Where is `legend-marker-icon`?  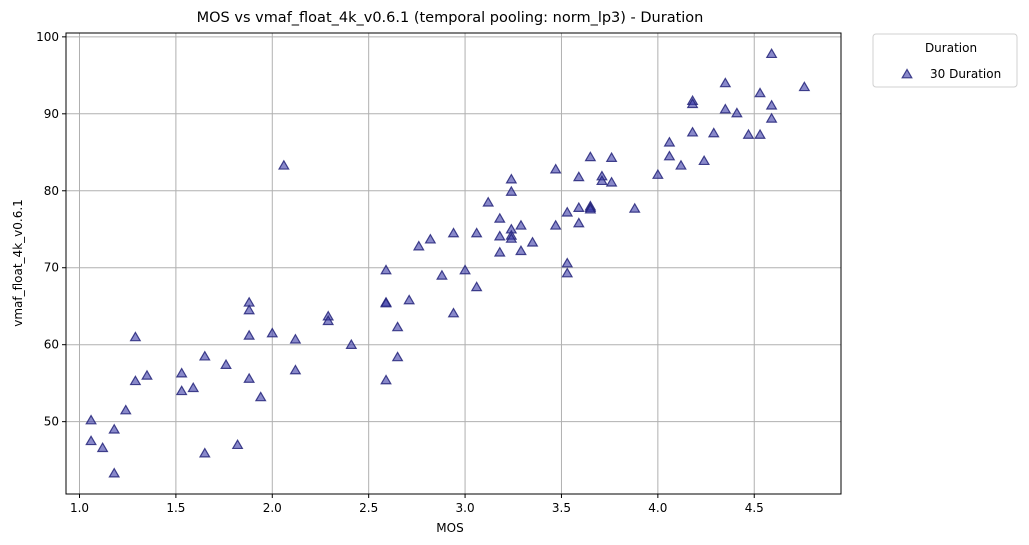
legend-marker-icon is located at coordinates (907, 73).